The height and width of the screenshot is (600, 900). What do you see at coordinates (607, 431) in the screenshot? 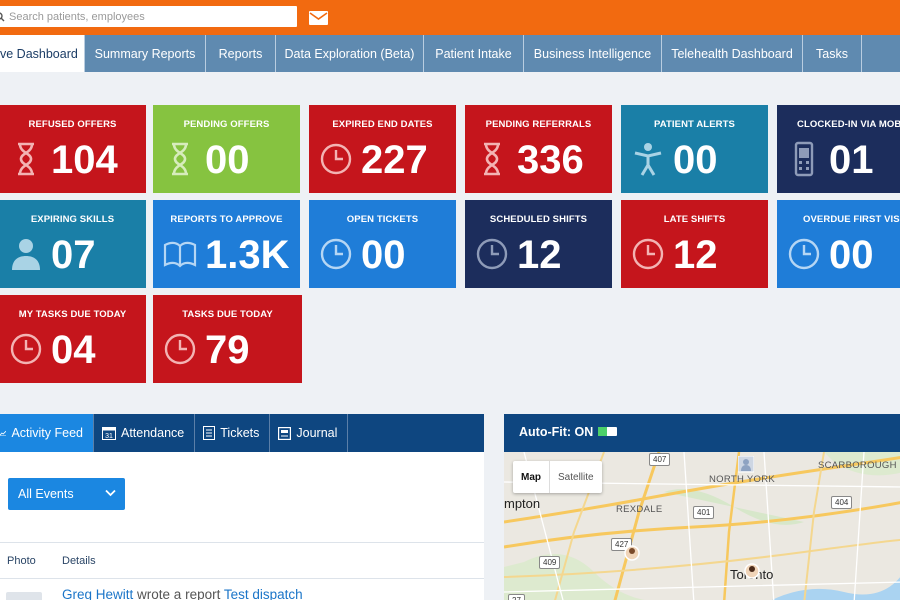
I see `autofit-toggle` at bounding box center [607, 431].